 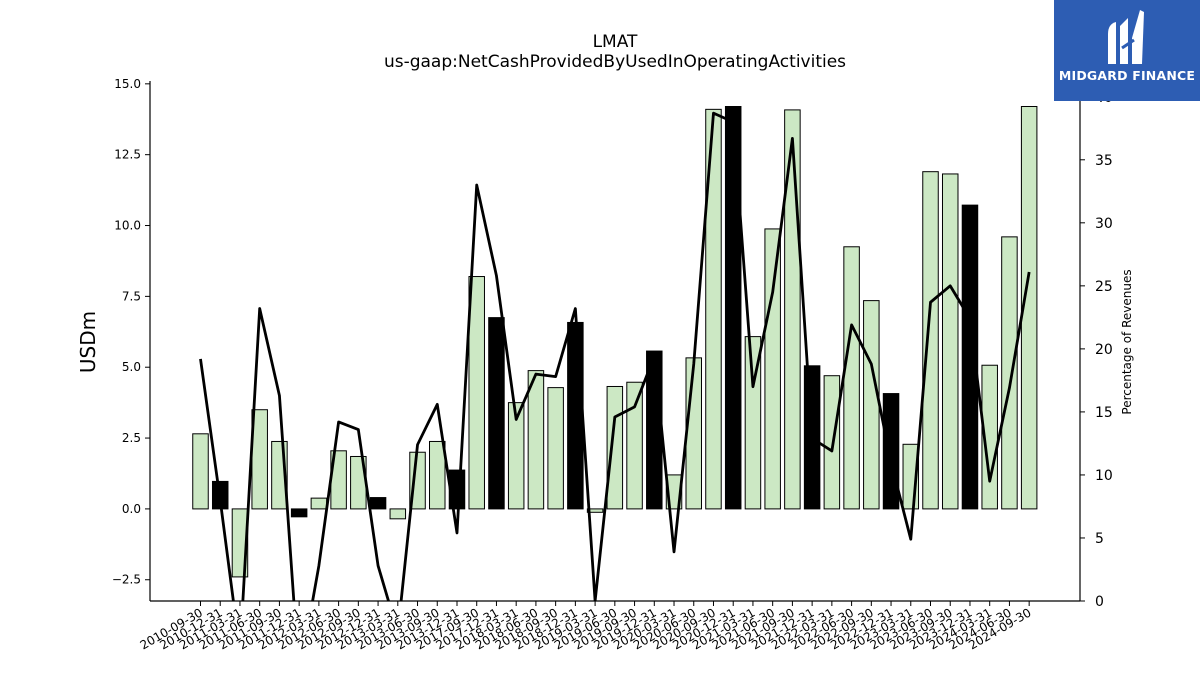 What do you see at coordinates (1104, 413) in the screenshot?
I see `y2-tick-label: 15` at bounding box center [1104, 413].